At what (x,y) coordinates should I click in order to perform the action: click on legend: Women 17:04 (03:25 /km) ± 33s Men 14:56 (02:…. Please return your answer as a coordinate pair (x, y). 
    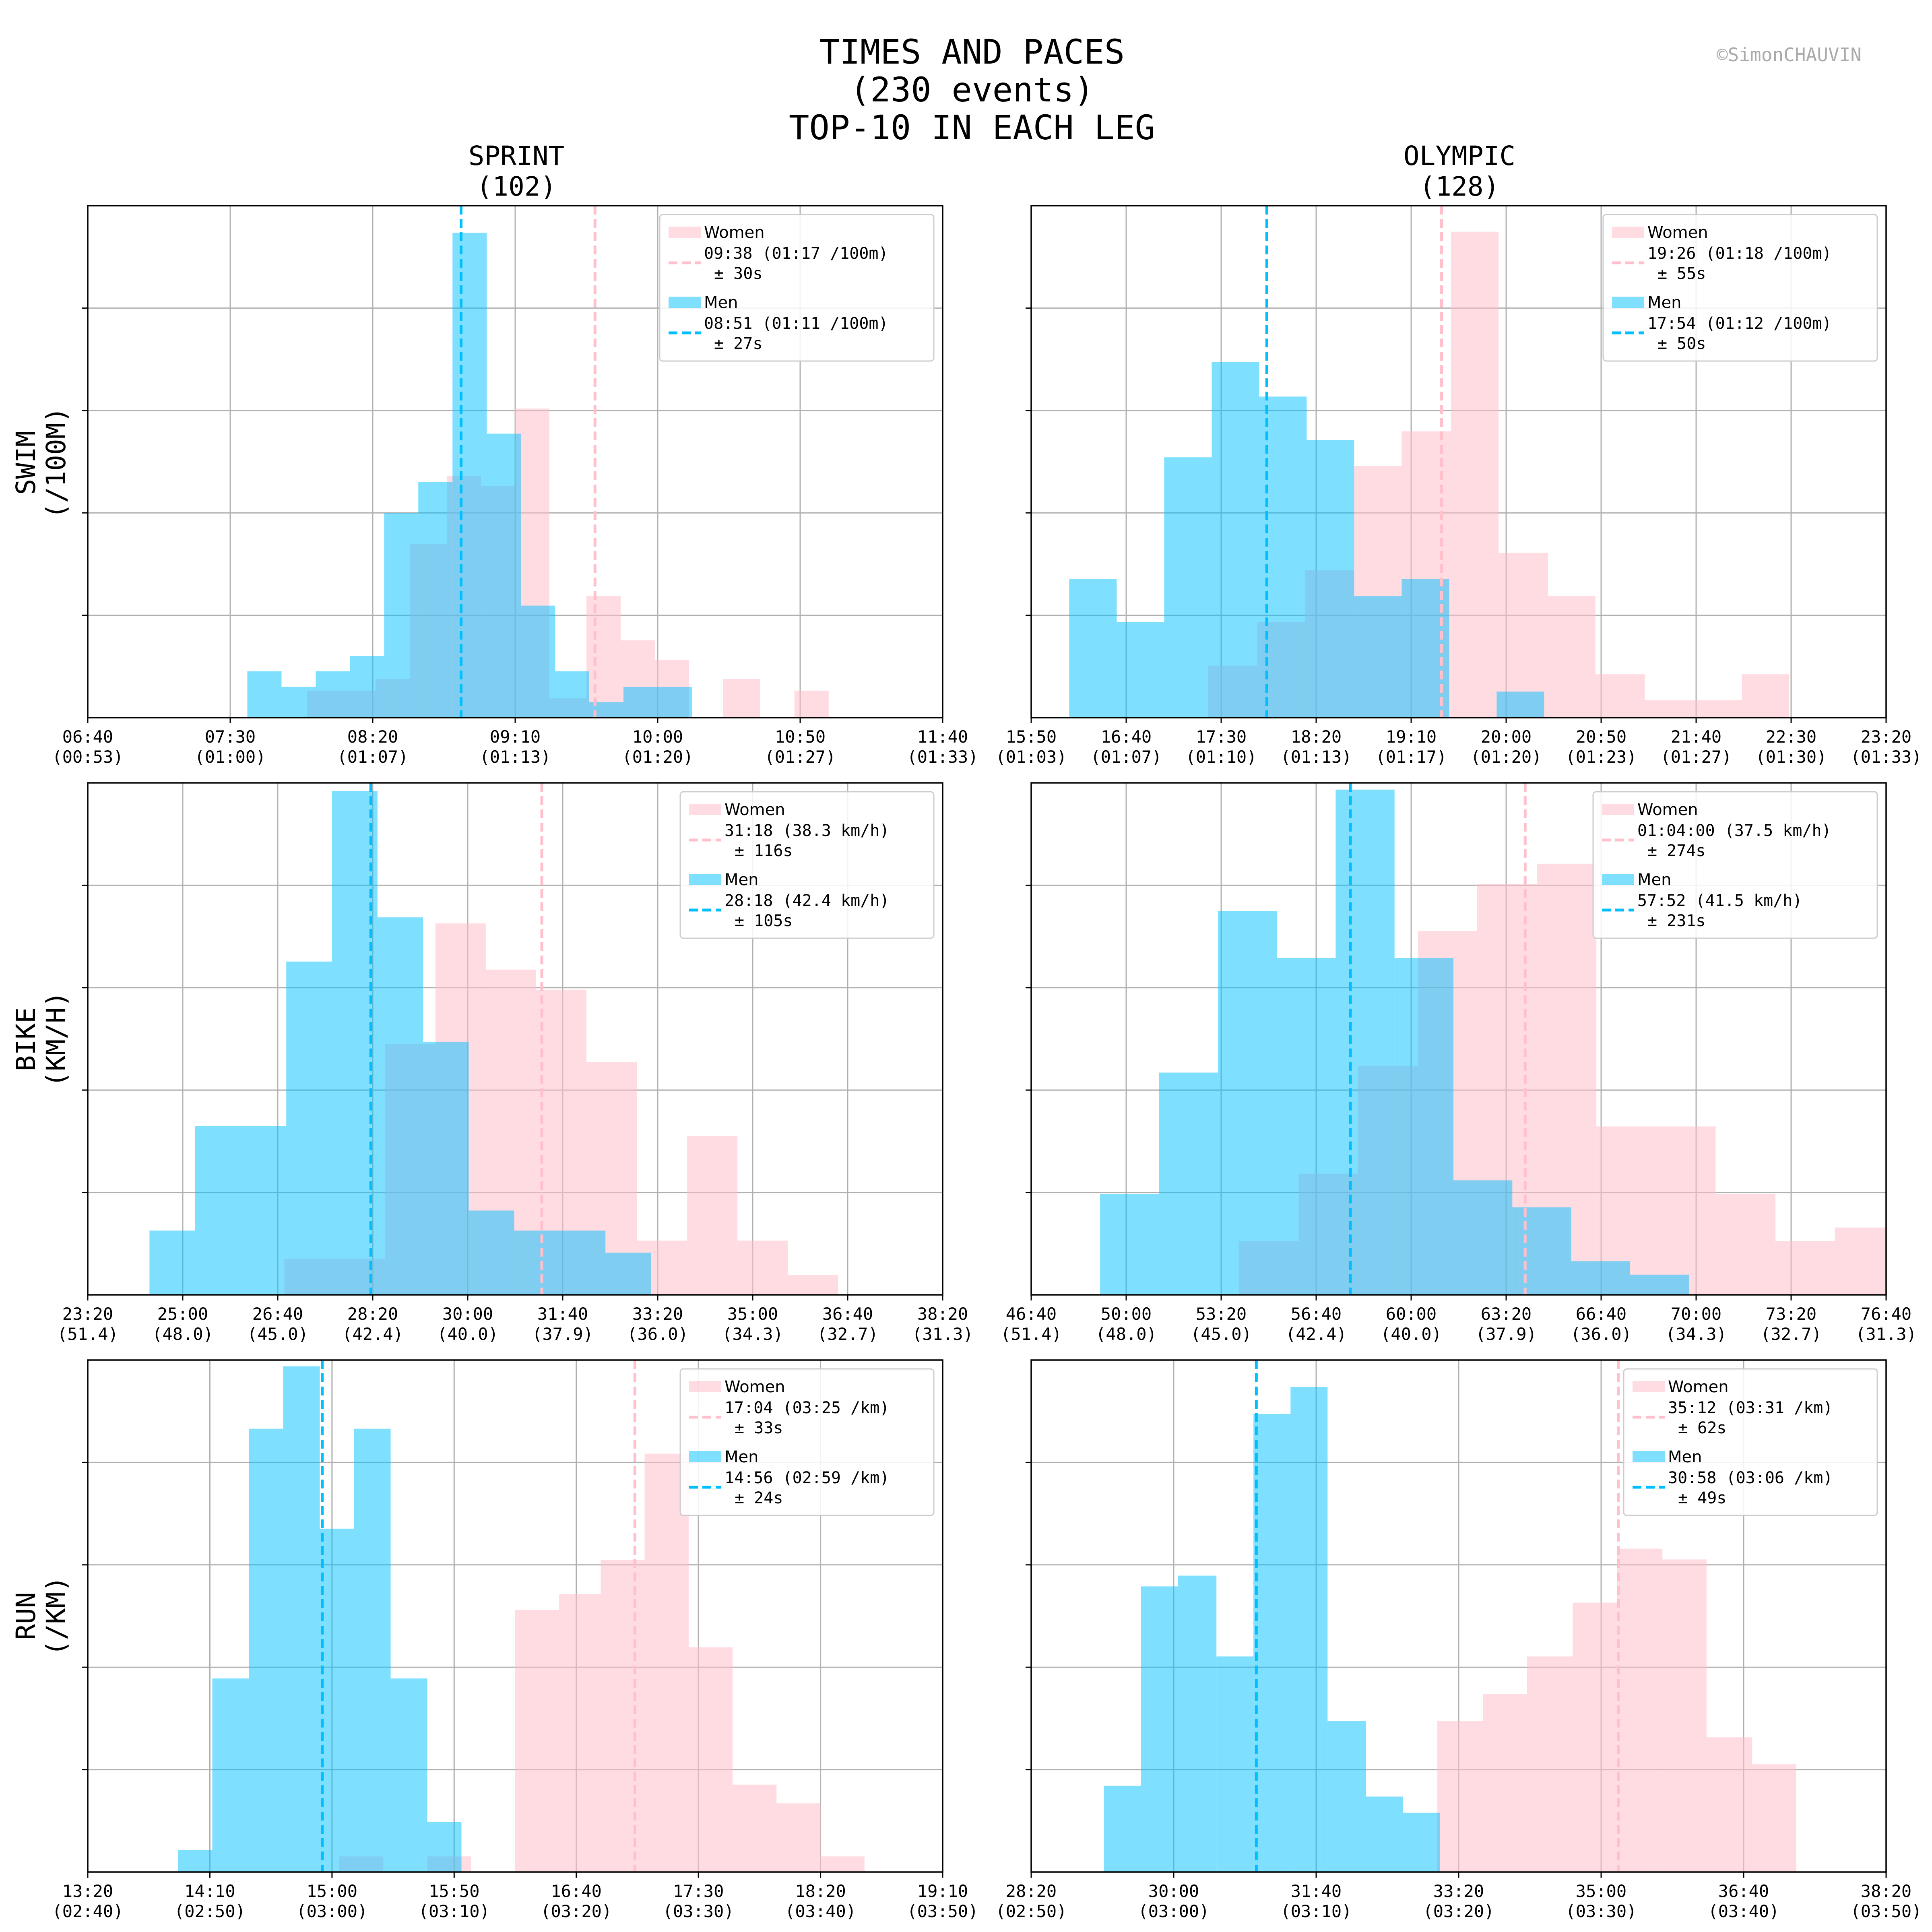
    Looking at the image, I should click on (807, 1442).